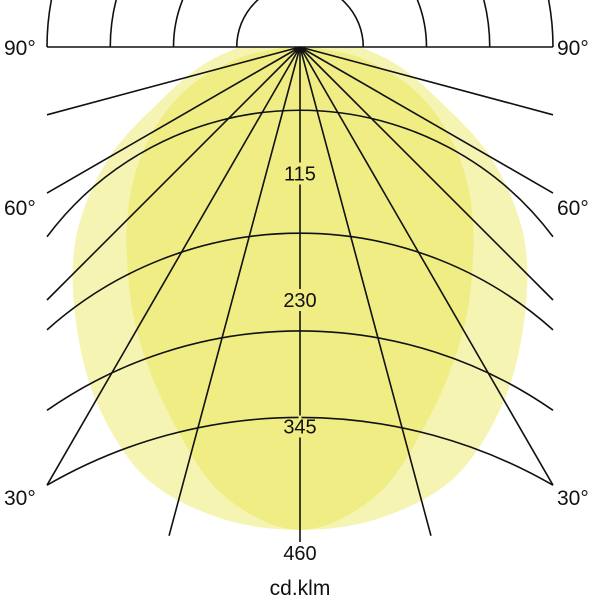 The width and height of the screenshot is (600, 600). What do you see at coordinates (300, 175) in the screenshot?
I see `ring-label: 115` at bounding box center [300, 175].